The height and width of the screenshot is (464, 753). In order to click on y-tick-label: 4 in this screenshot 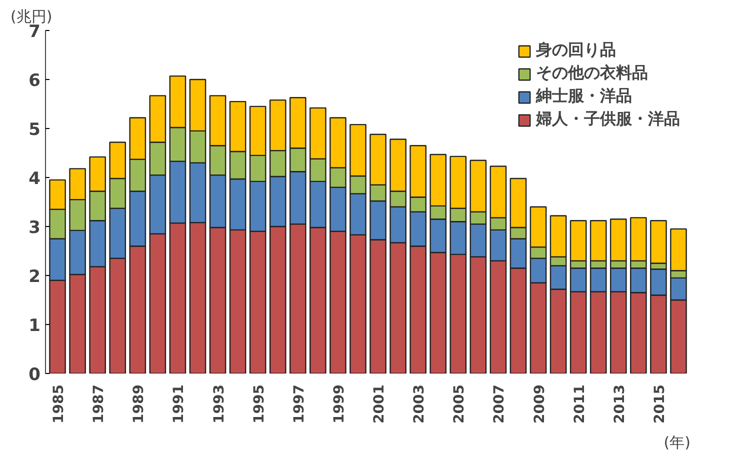, I will do `click(34, 179)`.